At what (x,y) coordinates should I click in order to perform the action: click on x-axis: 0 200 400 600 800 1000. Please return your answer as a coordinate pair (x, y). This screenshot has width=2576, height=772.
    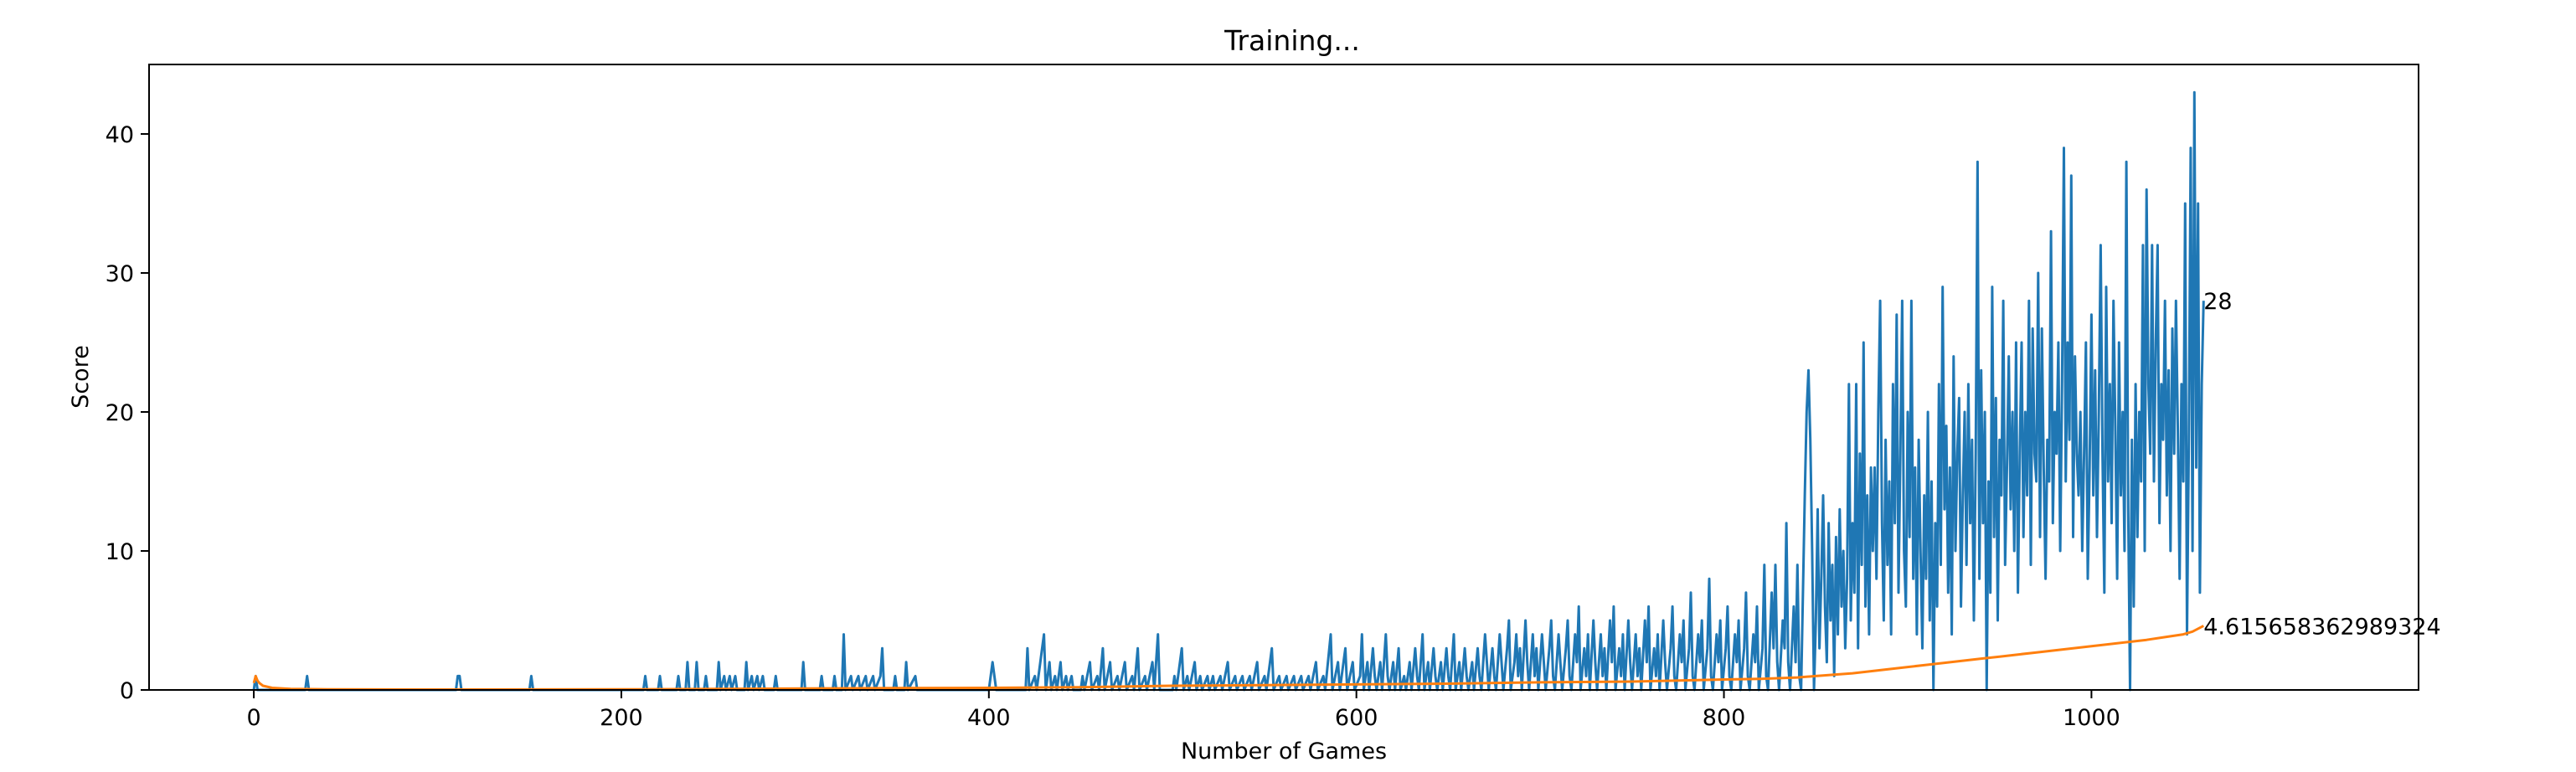
    Looking at the image, I should click on (1183, 710).